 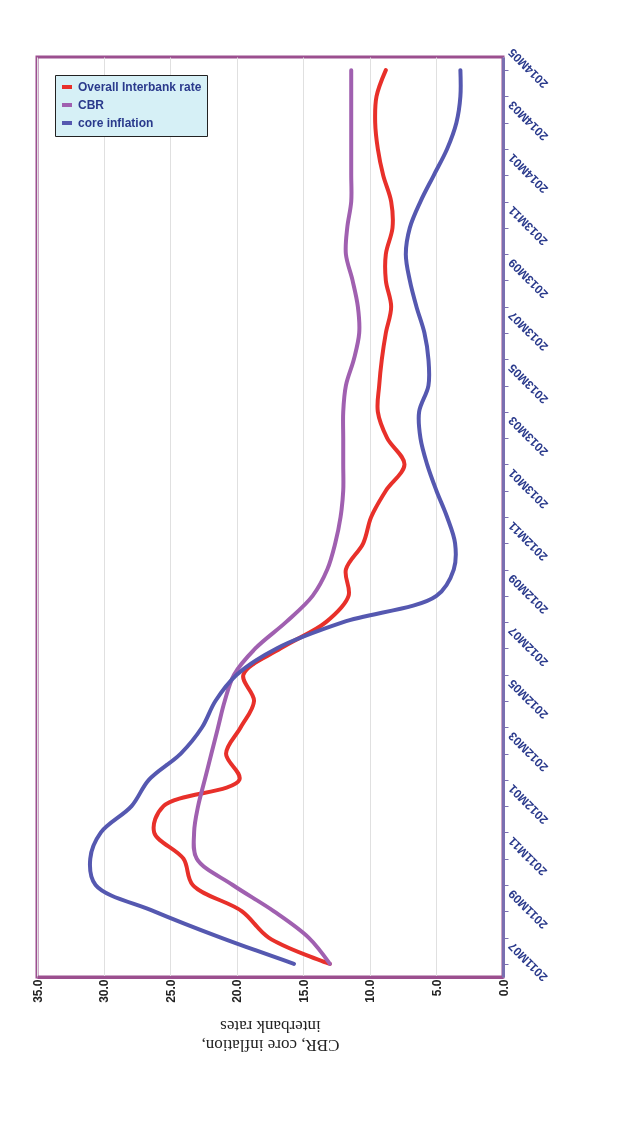 I want to click on x-tick-label: 35.0, so click(x=37, y=991).